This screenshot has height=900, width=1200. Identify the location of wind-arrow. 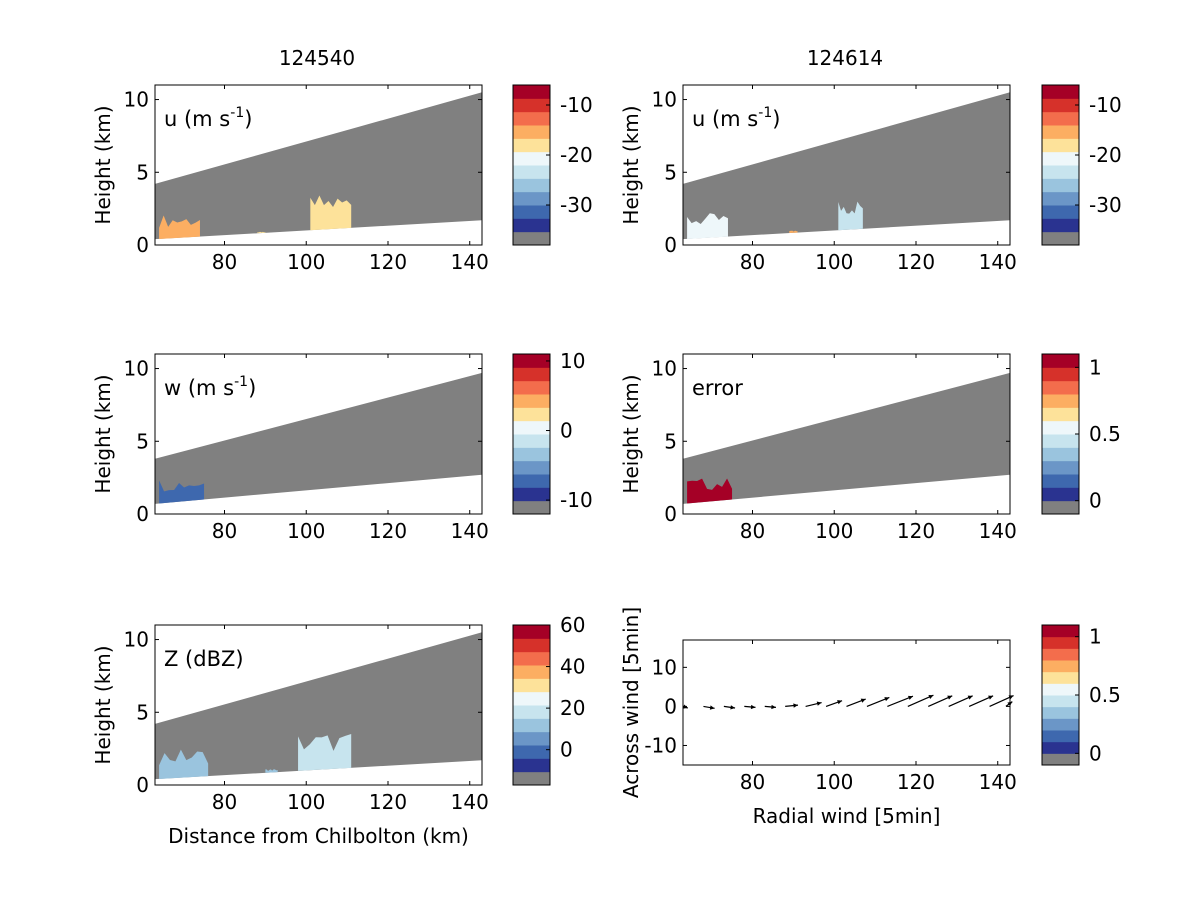
(920, 700).